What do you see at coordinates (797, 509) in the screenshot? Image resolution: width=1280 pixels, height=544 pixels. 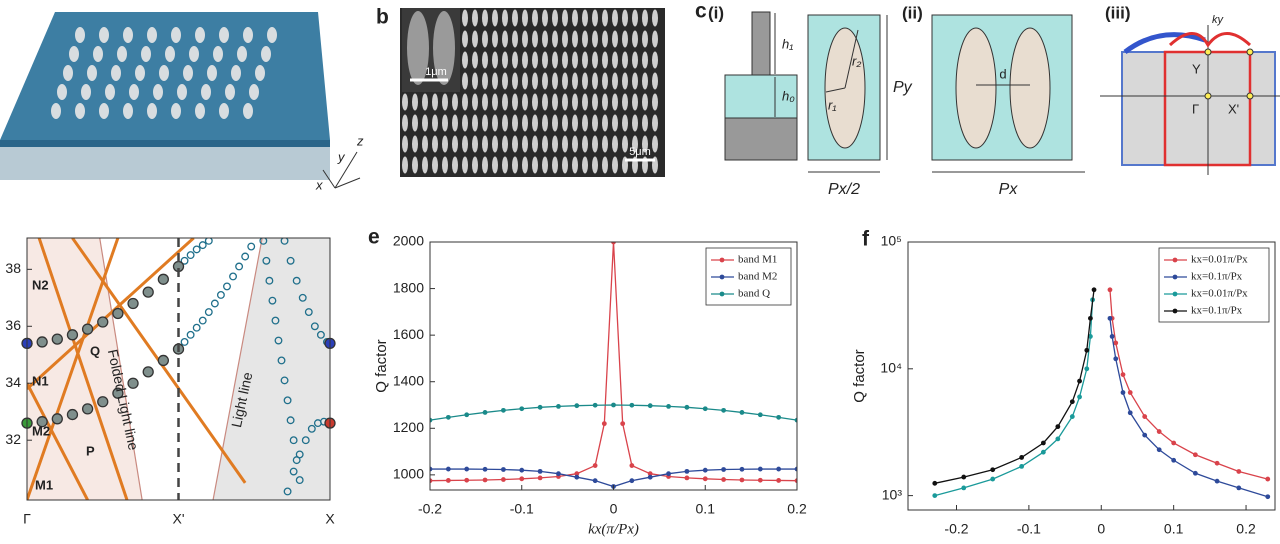 I see `x-tick-label: 0.2` at bounding box center [797, 509].